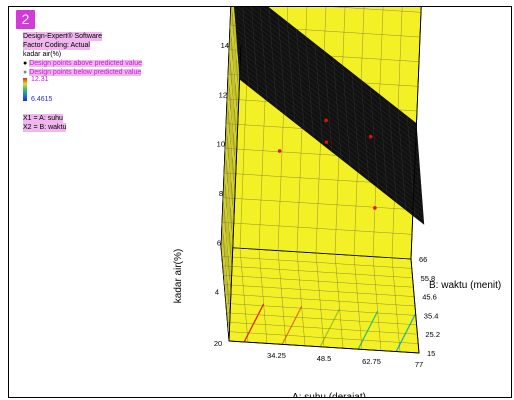 Image resolution: width=514 pixels, height=400 pixels. Describe the element at coordinates (419, 364) in the screenshot. I see `x-tick-label: 77` at that location.